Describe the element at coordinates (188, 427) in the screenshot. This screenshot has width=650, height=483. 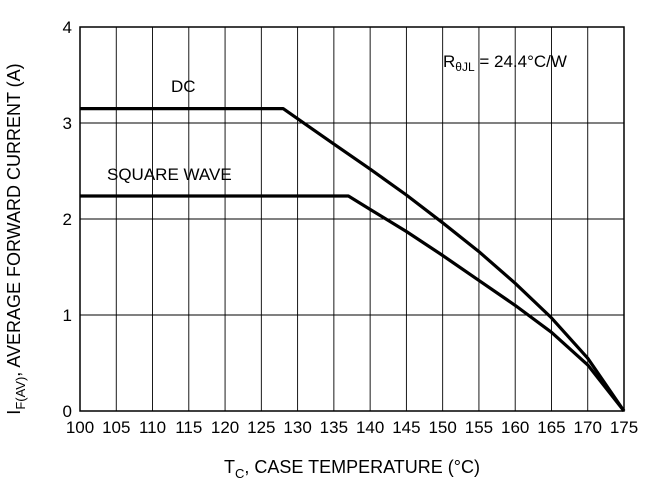
I see `x-tick-label: 115` at that location.